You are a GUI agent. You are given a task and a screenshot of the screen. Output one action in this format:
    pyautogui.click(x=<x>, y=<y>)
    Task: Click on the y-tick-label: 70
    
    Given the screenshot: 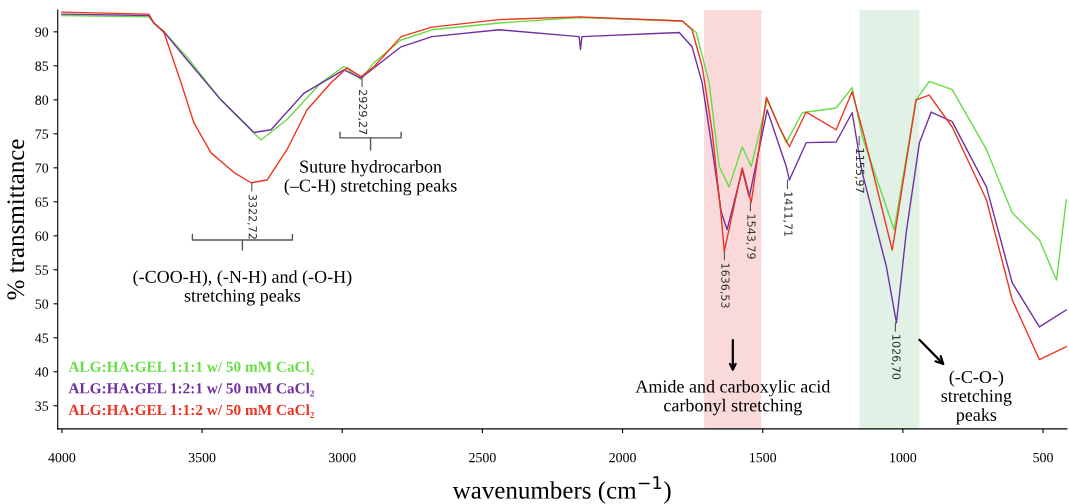 What is the action you would take?
    pyautogui.click(x=42, y=168)
    